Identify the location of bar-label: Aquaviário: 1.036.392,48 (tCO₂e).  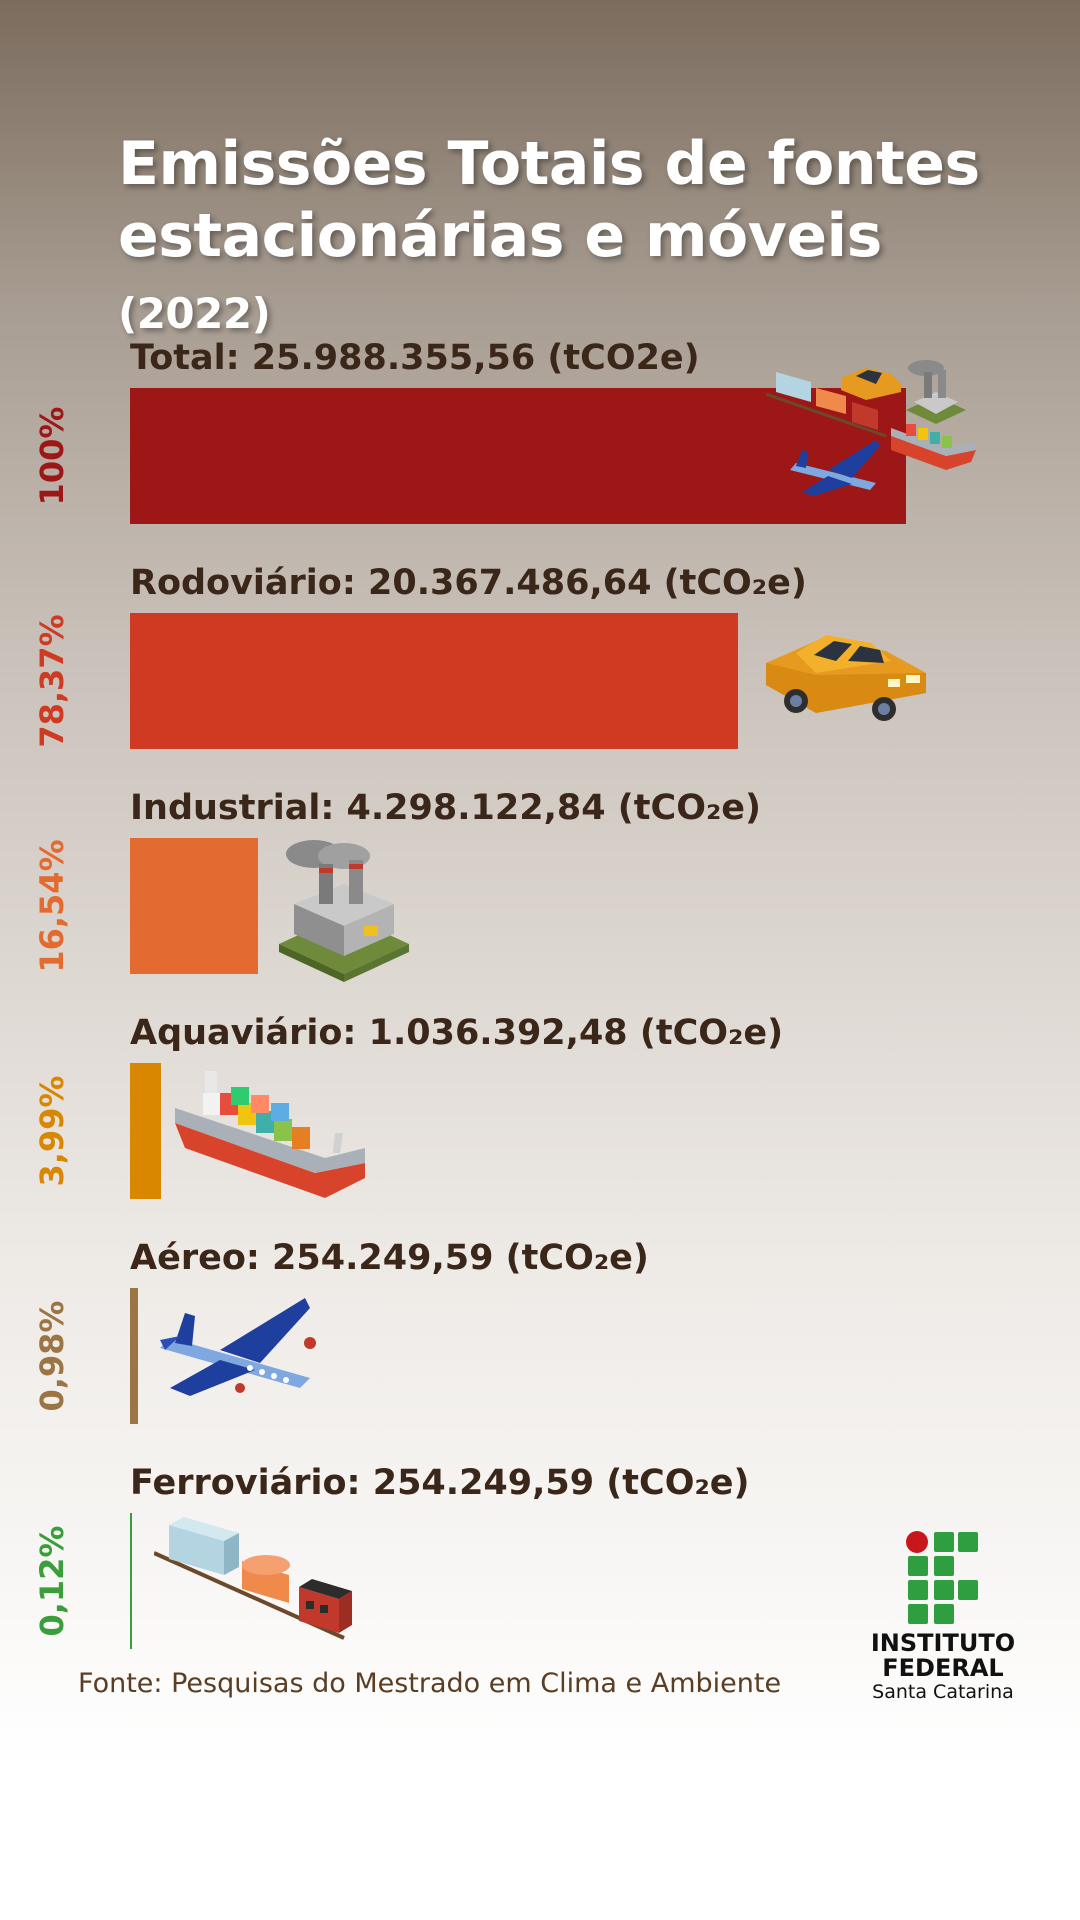
(457, 1033).